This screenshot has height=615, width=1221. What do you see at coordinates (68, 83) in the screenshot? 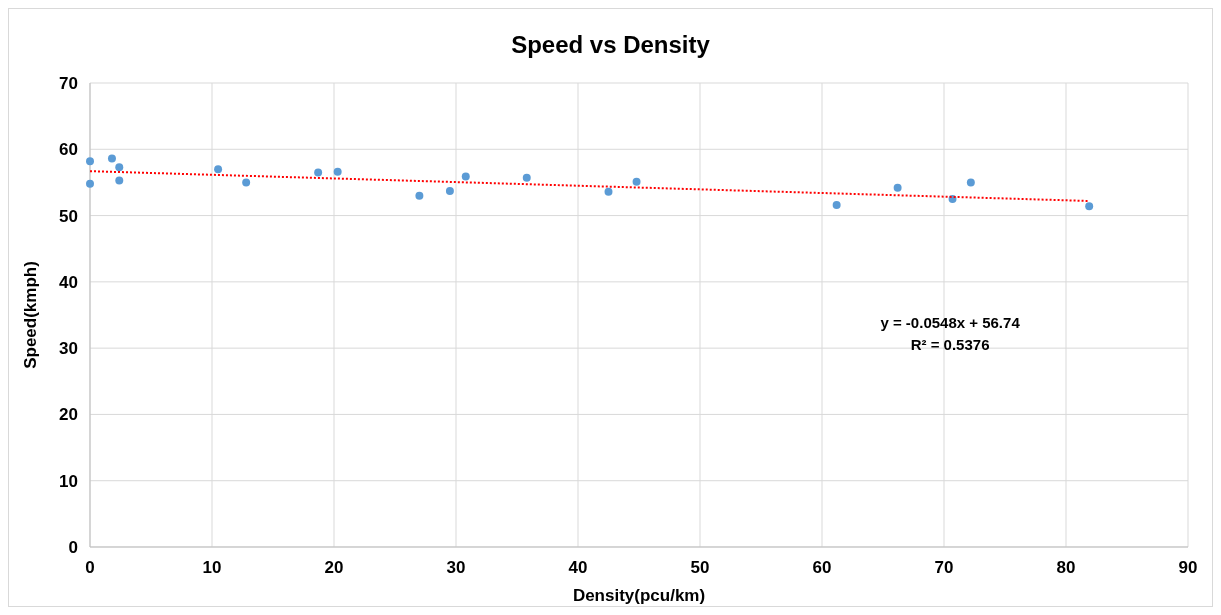
I see `y-tick-label: 70` at bounding box center [68, 83].